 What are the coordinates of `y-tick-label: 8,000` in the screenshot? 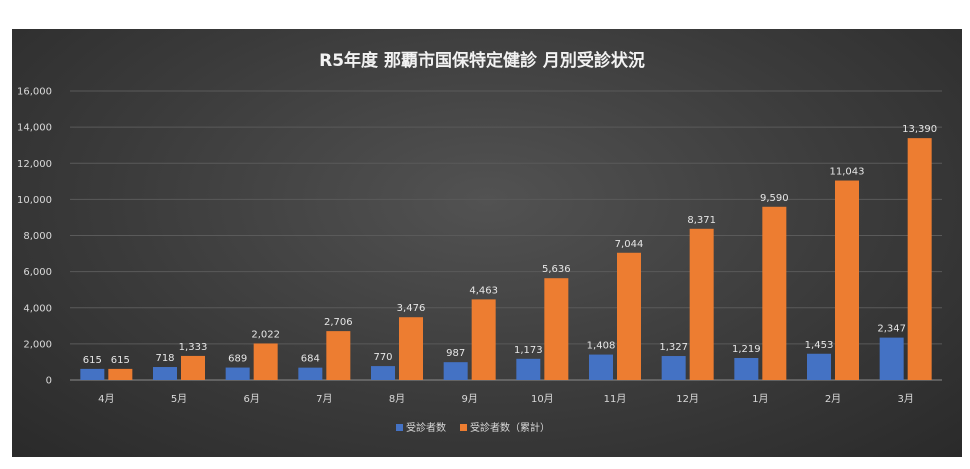 It's located at (37, 236).